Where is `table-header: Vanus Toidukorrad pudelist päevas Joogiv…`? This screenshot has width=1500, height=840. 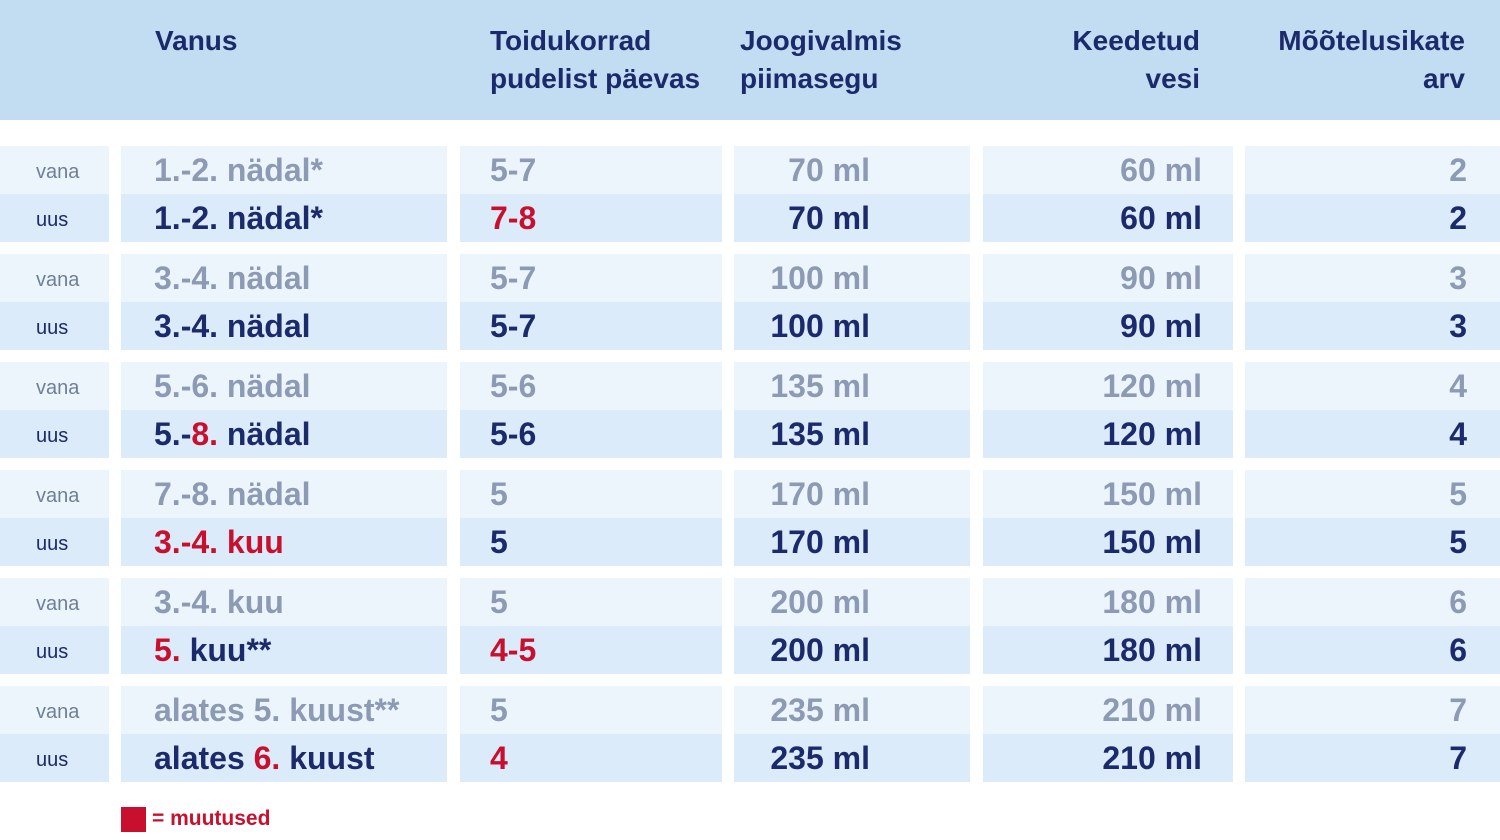 table-header: Vanus Toidukorrad pudelist päevas Joogiv… is located at coordinates (750, 60).